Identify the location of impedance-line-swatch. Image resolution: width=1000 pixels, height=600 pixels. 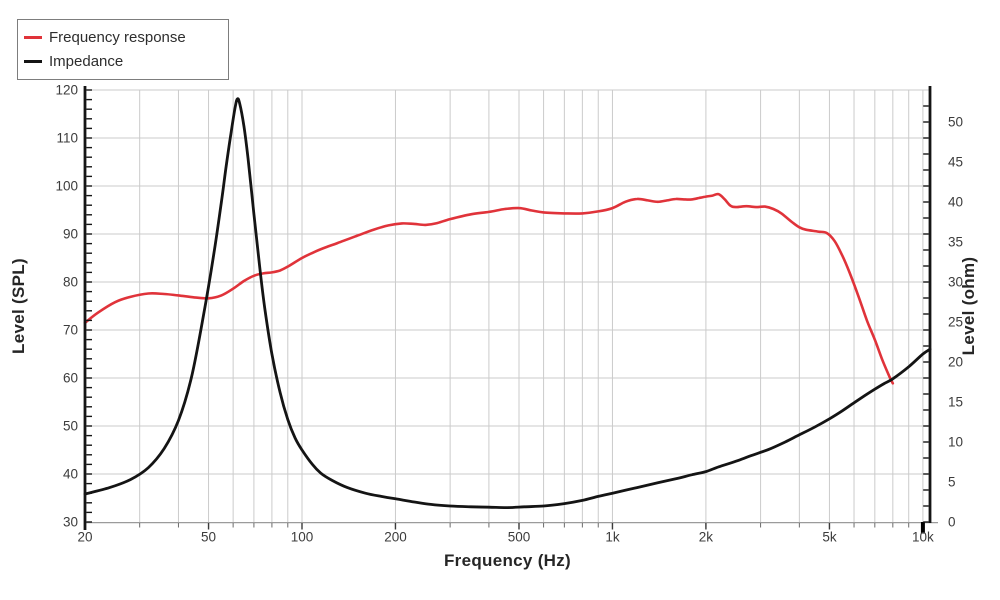
(33, 61).